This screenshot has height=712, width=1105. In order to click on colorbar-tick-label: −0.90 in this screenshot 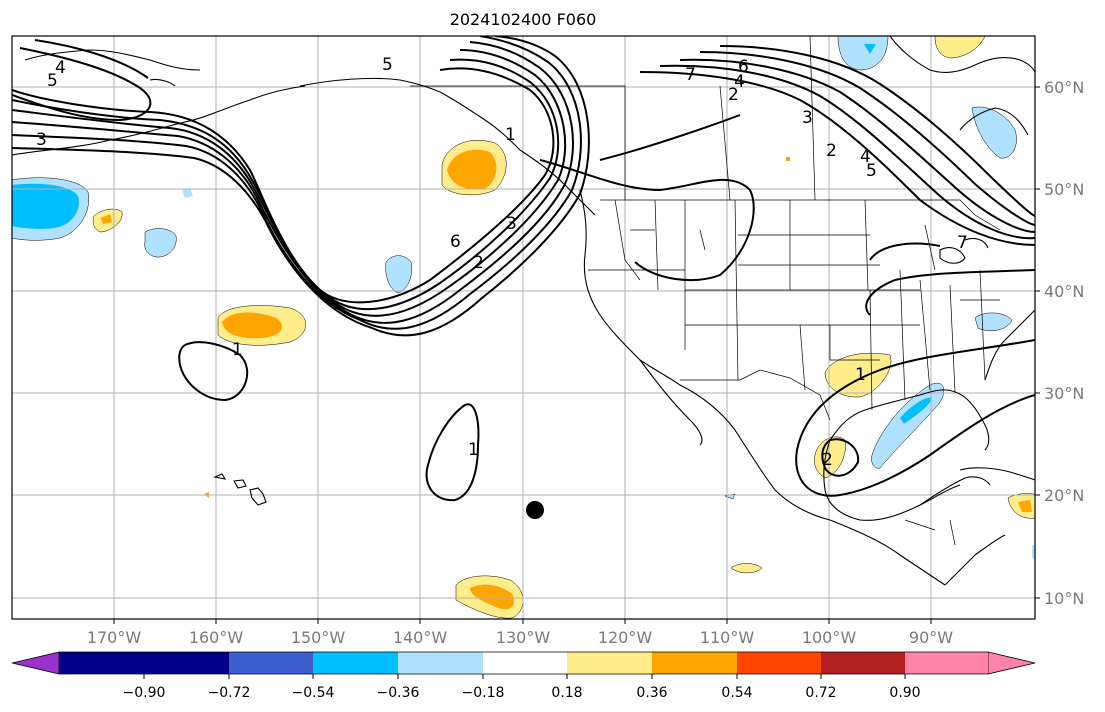, I will do `click(144, 693)`.